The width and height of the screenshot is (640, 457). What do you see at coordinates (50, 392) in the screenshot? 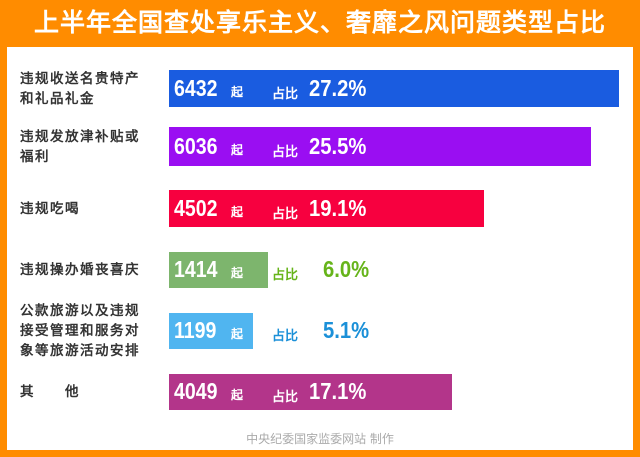
I see `category-label: 其 他` at bounding box center [50, 392].